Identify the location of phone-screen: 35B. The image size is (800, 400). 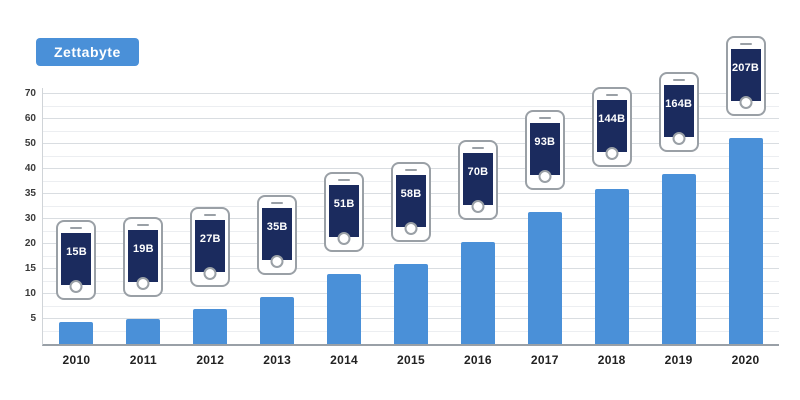
(277, 233).